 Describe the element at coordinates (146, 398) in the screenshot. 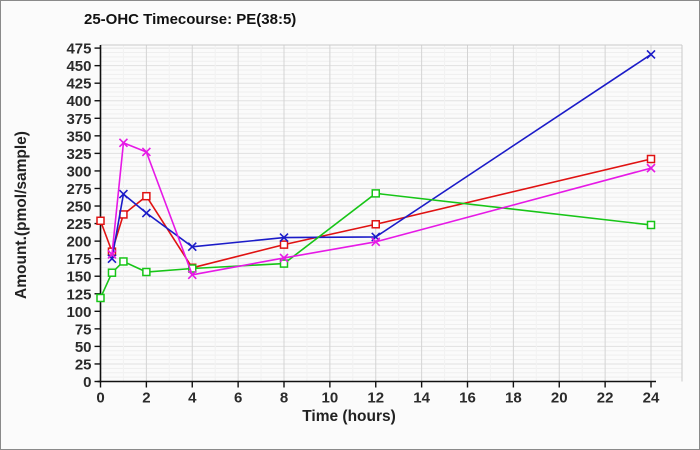

I see `svg-text: 2` at that location.